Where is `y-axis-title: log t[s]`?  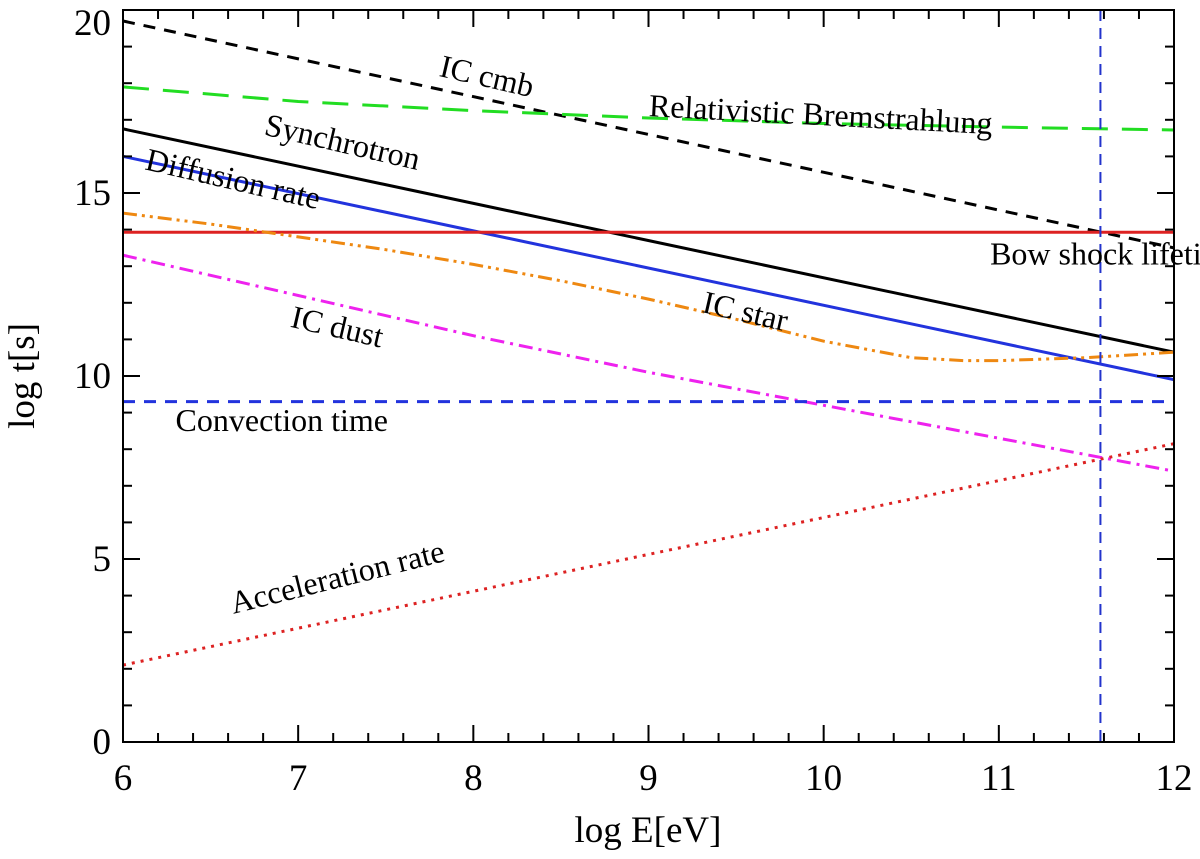
y-axis-title: log t[s] is located at coordinates (22, 376).